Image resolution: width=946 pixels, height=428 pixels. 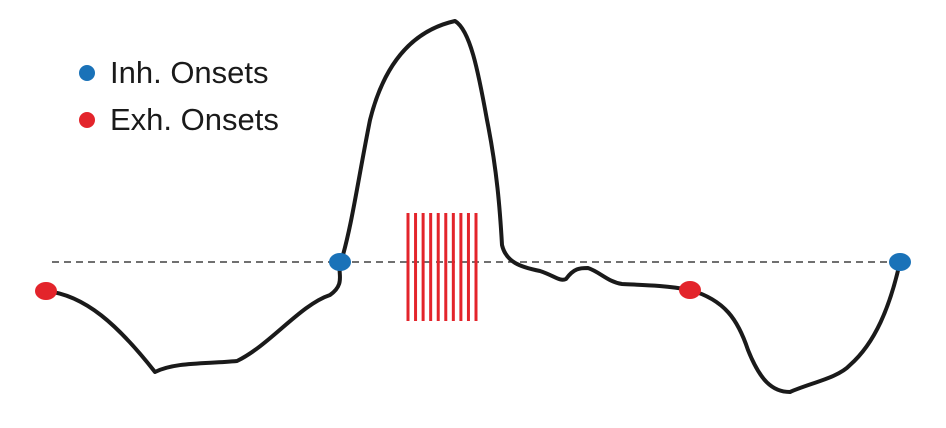 I want to click on onset-markers, so click(x=473, y=276).